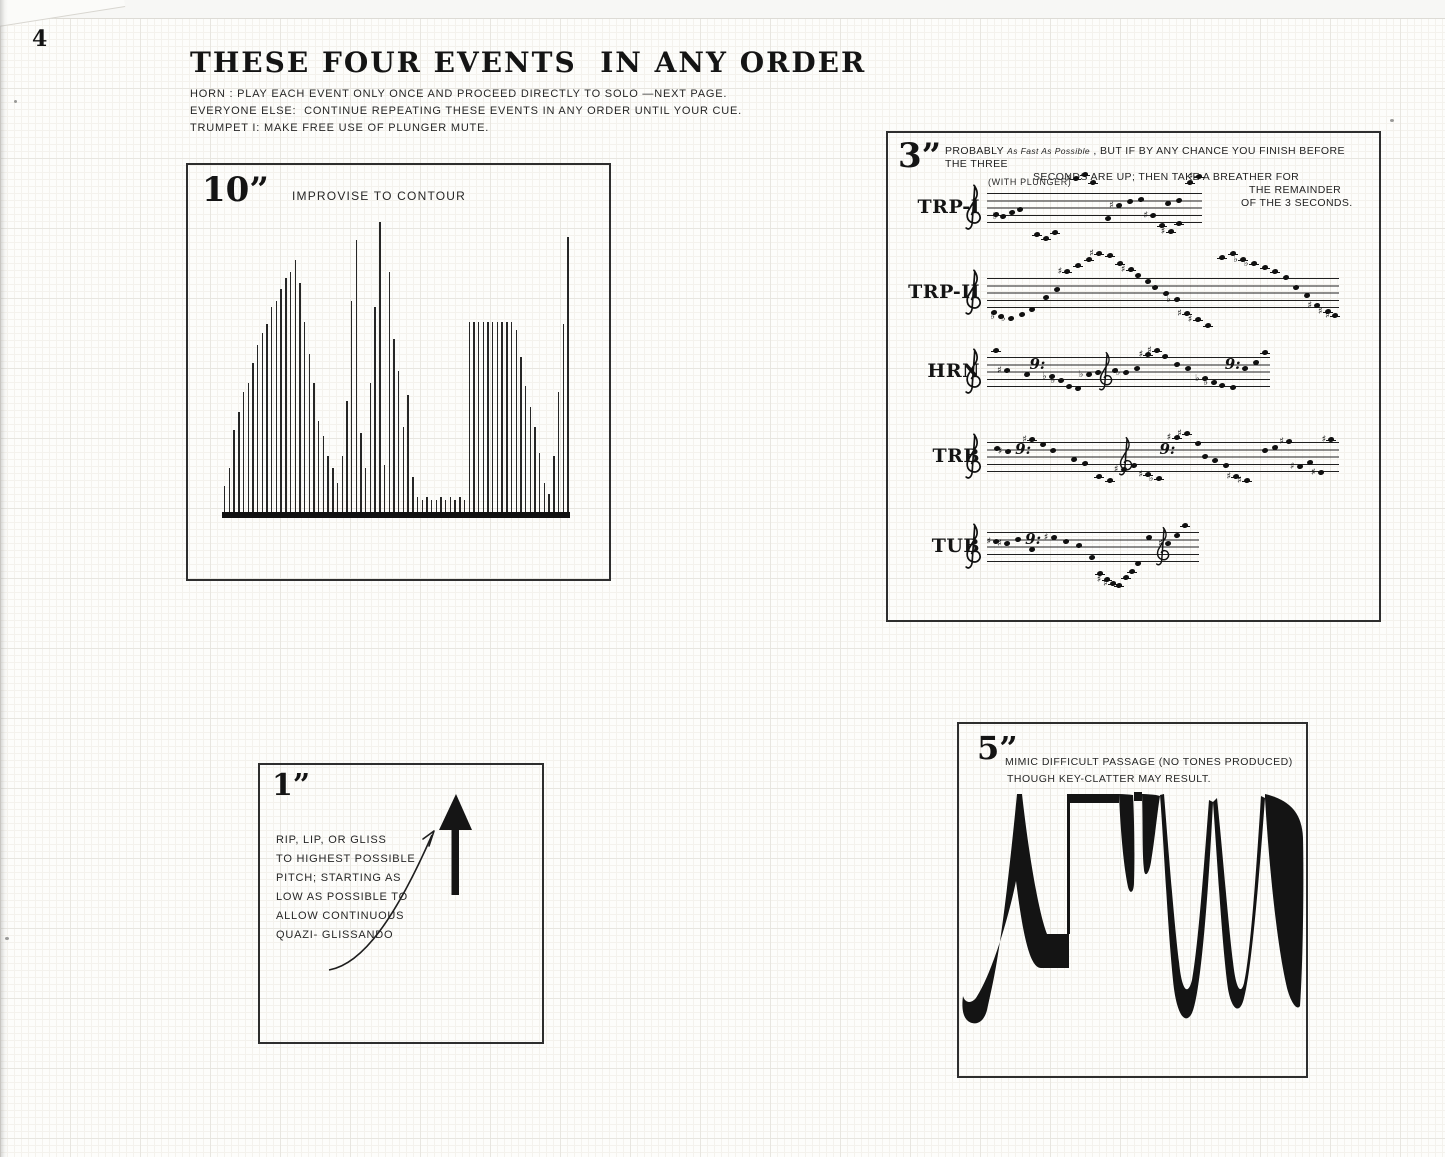  Describe the element at coordinates (396, 515) in the screenshot. I see `contour-baseline` at that location.